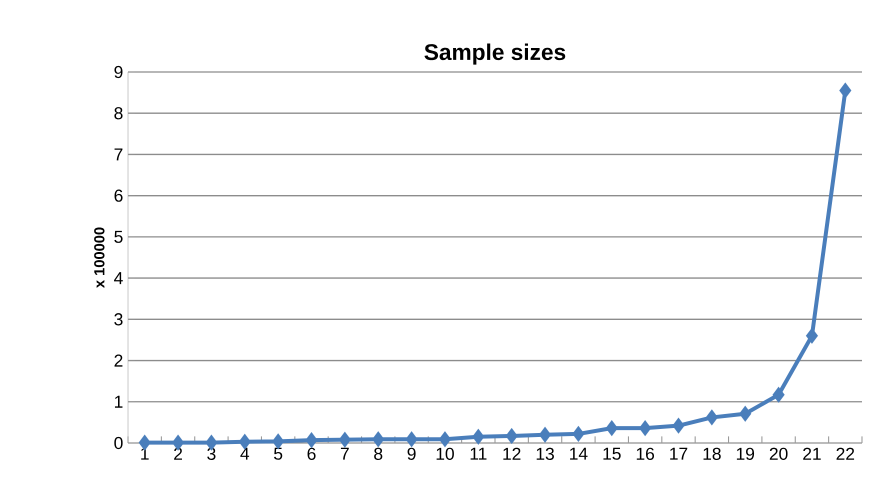  What do you see at coordinates (495, 54) in the screenshot?
I see `chart-title: Sample sizes` at bounding box center [495, 54].